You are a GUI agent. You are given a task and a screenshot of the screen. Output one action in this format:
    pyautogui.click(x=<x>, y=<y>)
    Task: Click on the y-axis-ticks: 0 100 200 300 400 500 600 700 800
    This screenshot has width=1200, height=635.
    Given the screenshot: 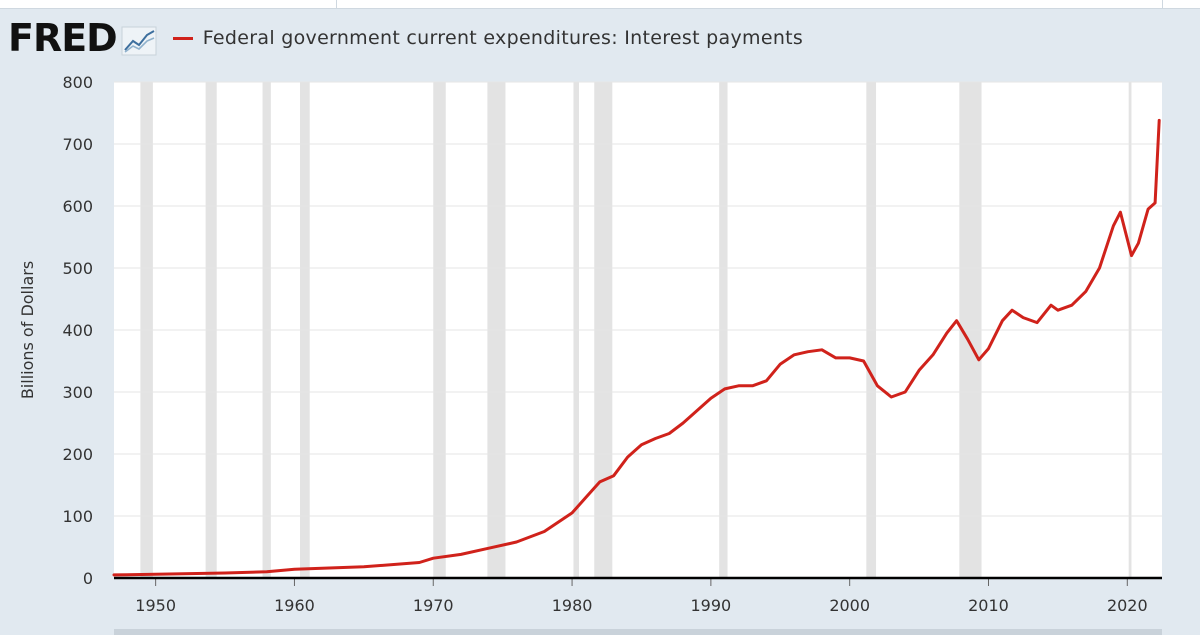 What is the action you would take?
    pyautogui.click(x=77, y=330)
    